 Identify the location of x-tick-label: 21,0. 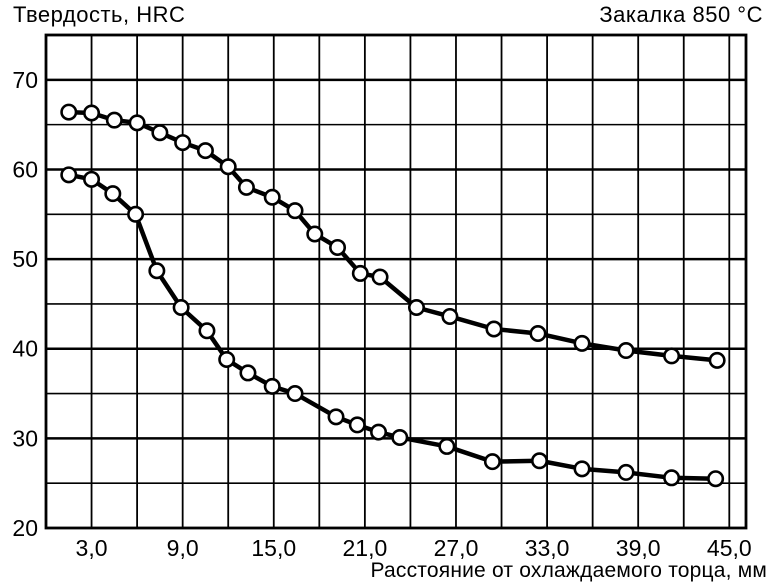
(364, 548).